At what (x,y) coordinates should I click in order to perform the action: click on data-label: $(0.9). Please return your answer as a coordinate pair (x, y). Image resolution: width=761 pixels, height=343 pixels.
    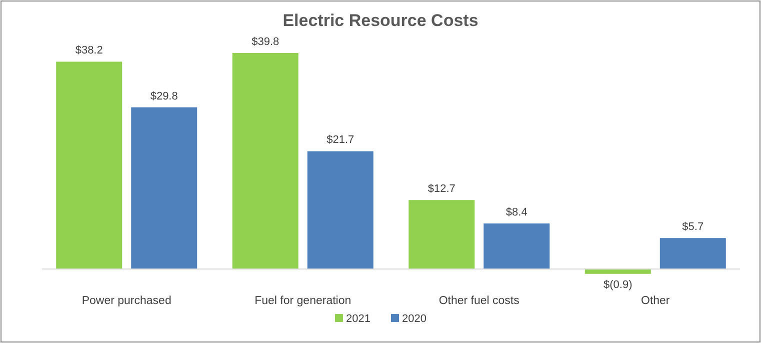
    Looking at the image, I should click on (618, 284).